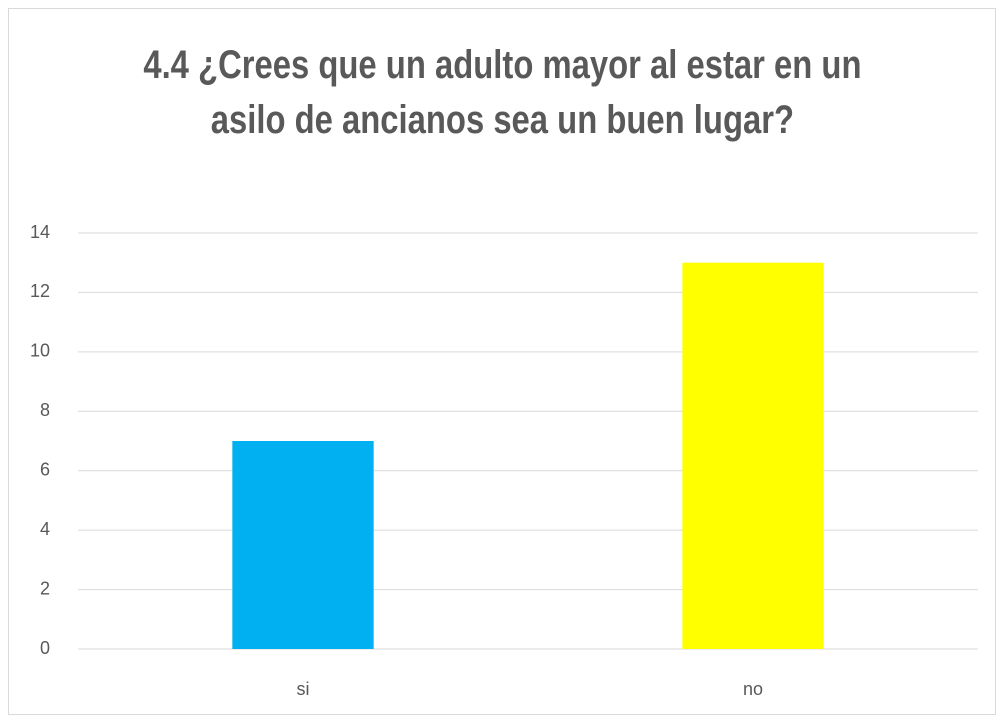 The width and height of the screenshot is (1005, 724). What do you see at coordinates (40, 291) in the screenshot?
I see `y-tick-label: 12` at bounding box center [40, 291].